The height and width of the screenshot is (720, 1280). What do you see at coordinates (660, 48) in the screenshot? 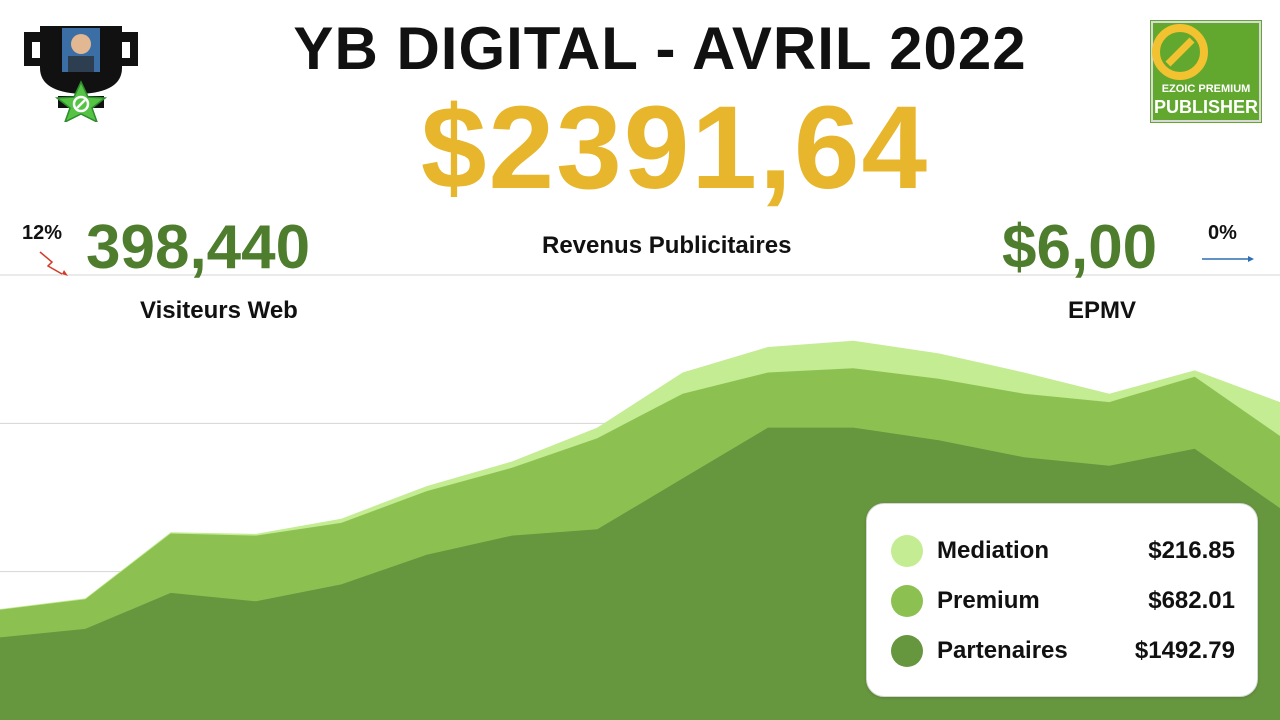
I see `page-title: YB DIGITAL - AVRIL 2022` at bounding box center [660, 48].